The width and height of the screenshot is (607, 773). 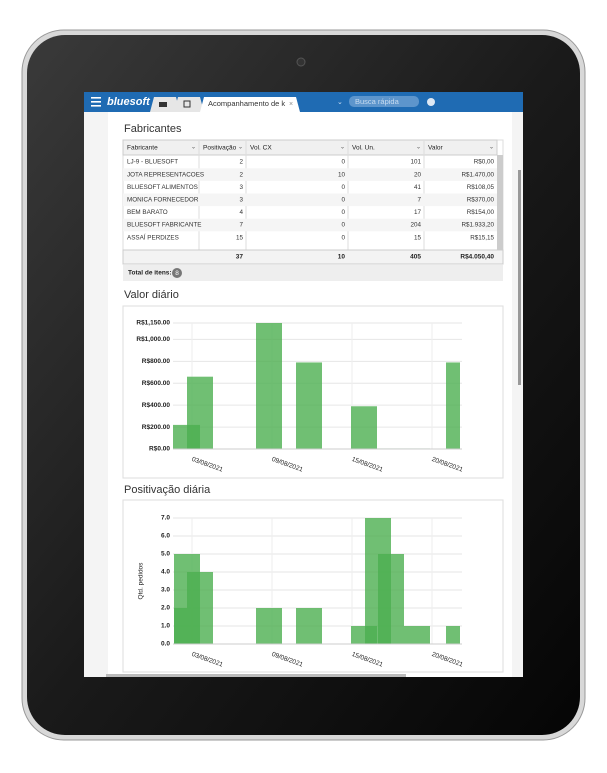 What do you see at coordinates (418, 174) in the screenshot?
I see `cell-number: 20` at bounding box center [418, 174].